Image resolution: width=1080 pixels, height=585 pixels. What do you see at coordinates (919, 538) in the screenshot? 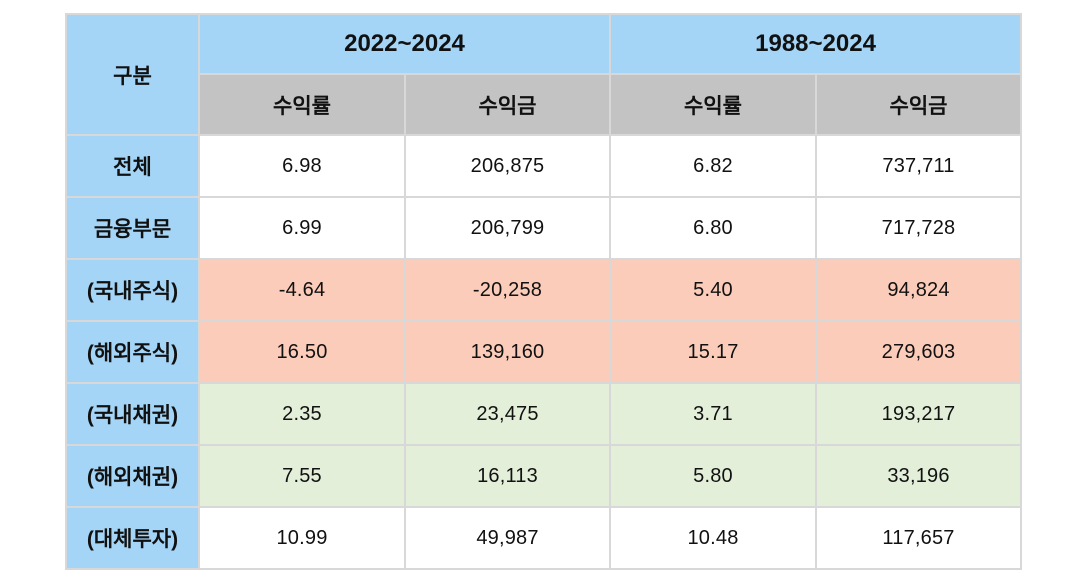
I see `cell-value: 117,657` at bounding box center [919, 538].